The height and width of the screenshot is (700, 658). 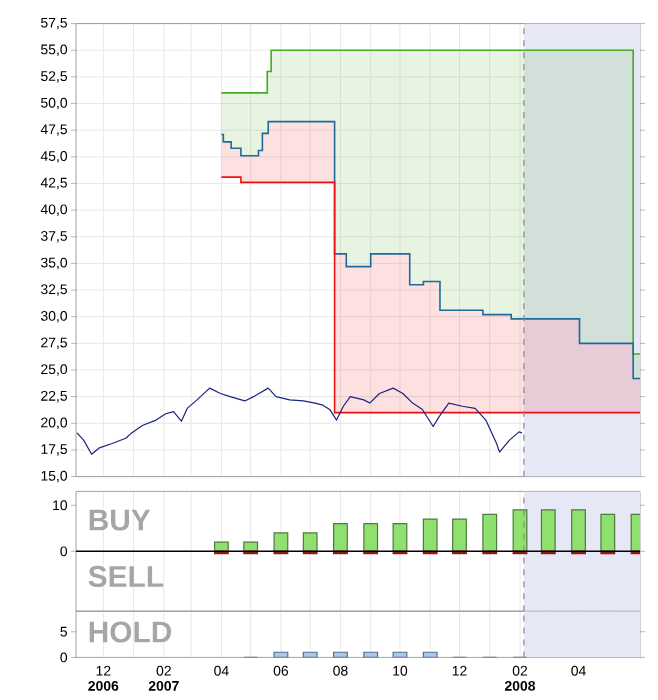 I want to click on text: HOLD, so click(x=130, y=632).